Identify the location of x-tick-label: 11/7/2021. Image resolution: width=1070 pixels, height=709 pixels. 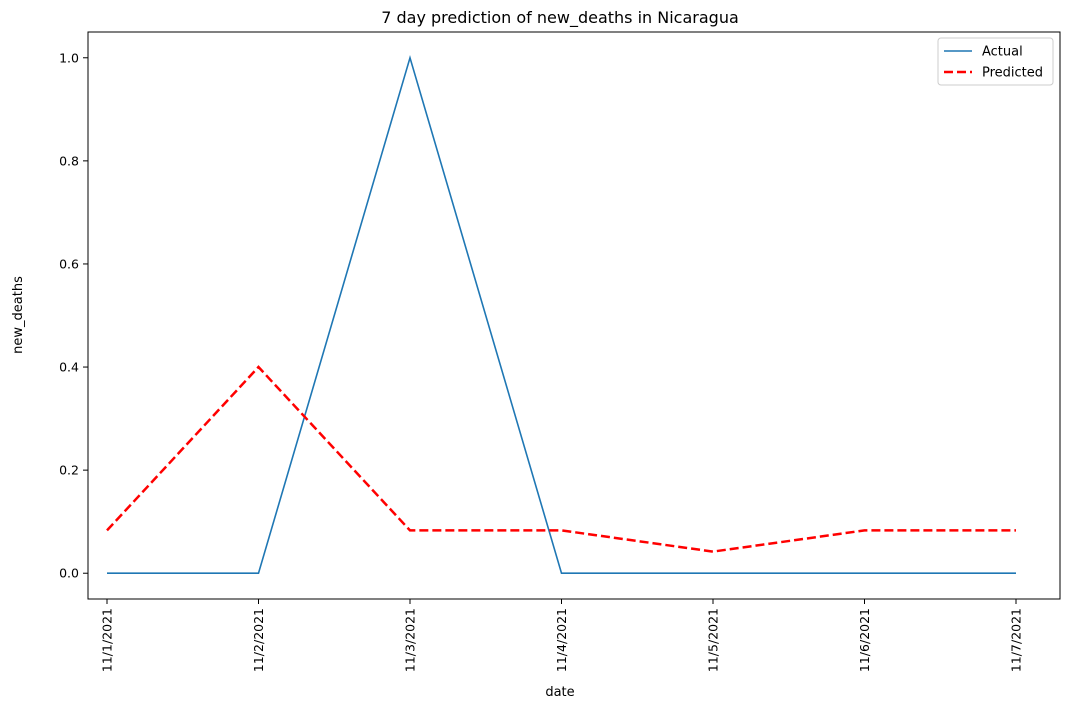
(1016, 640).